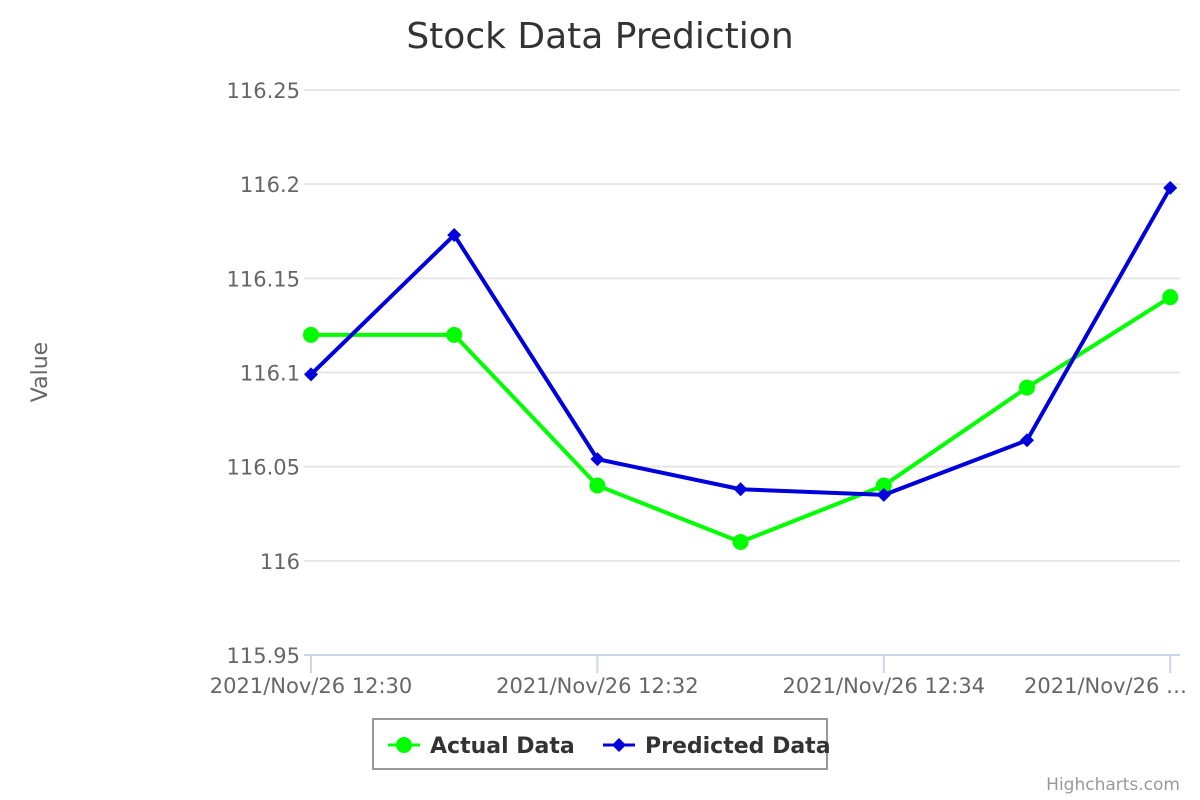  Describe the element at coordinates (263, 91) in the screenshot. I see `y-tick-label: 116.25` at that location.